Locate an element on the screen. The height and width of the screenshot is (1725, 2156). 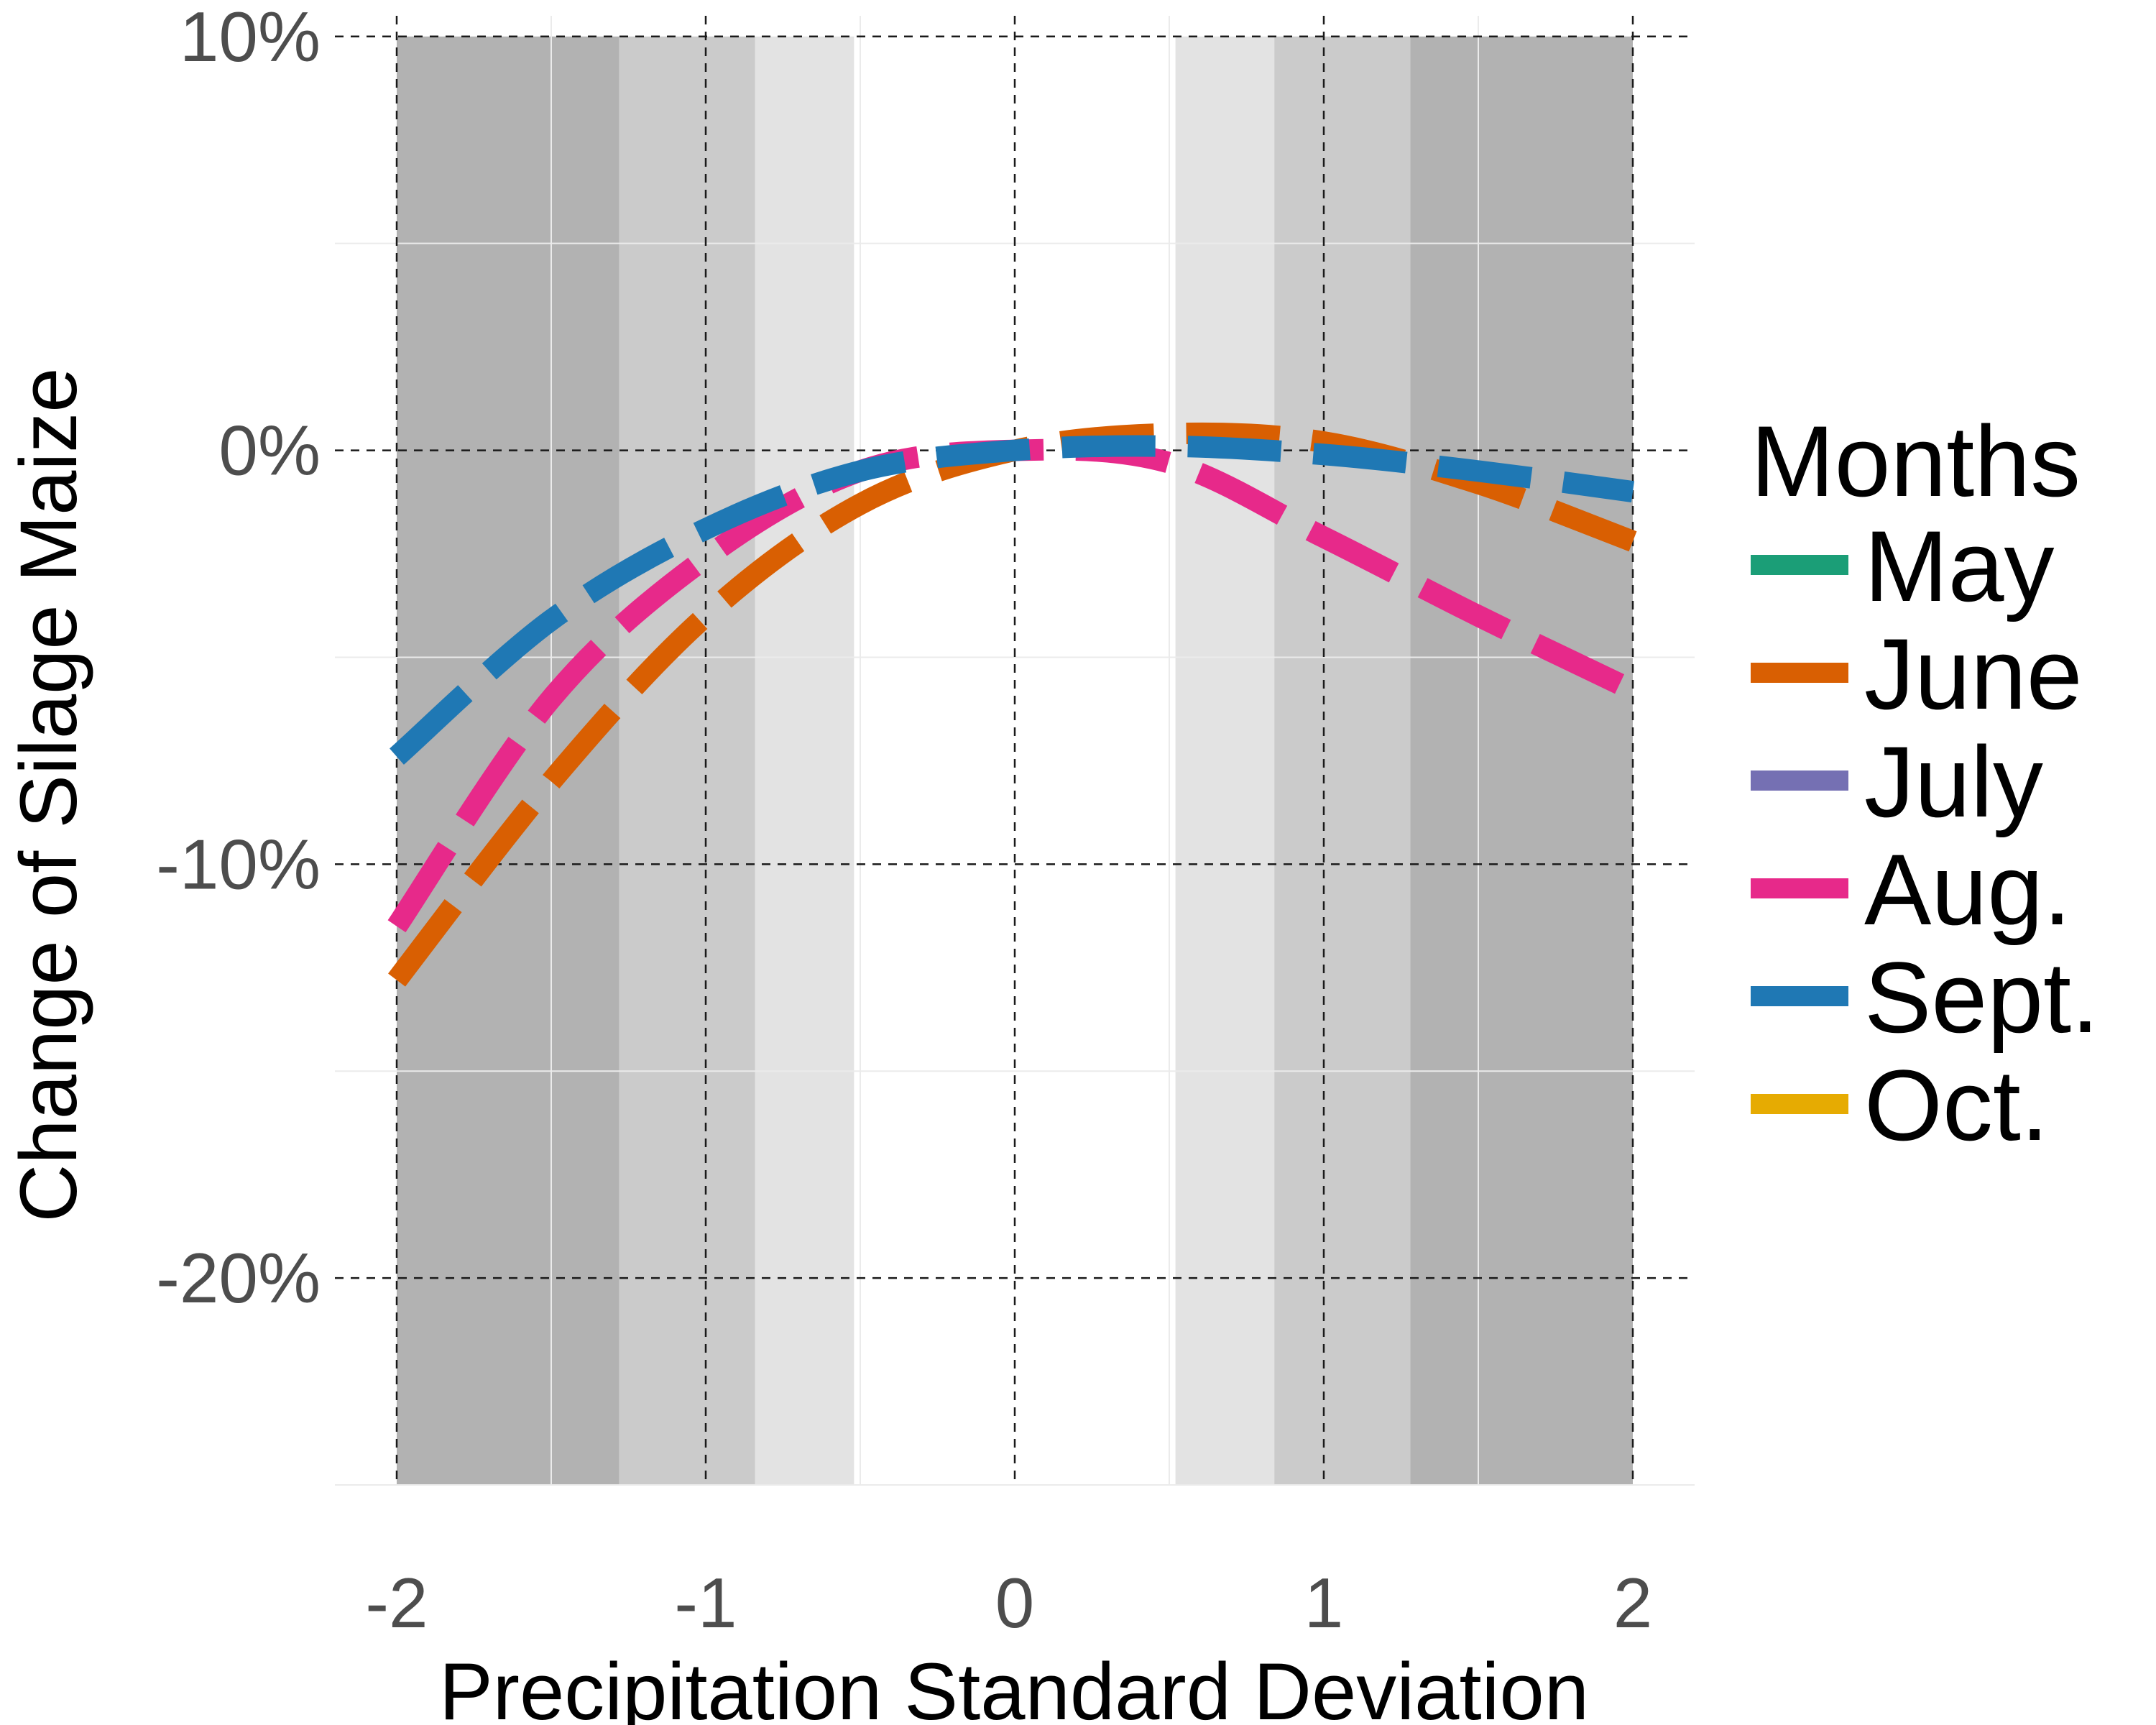
legend-label: Sept. is located at coordinates (1981, 997).